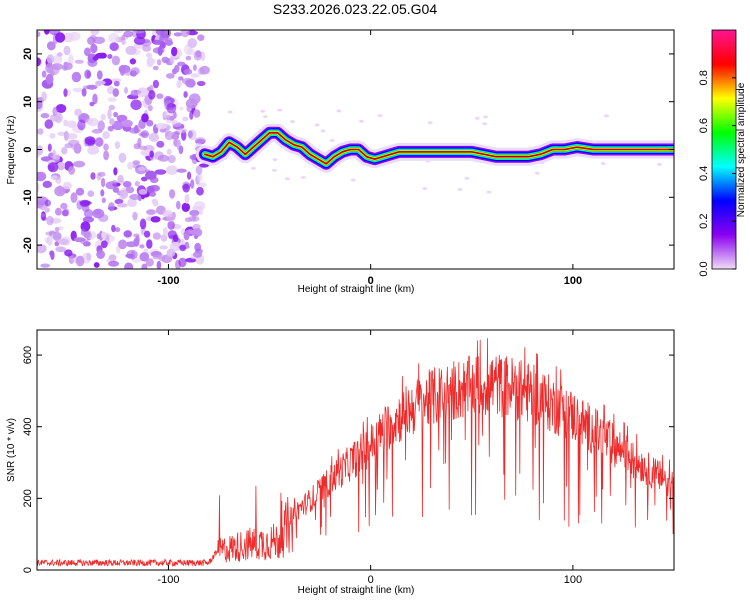  What do you see at coordinates (371, 281) in the screenshot?
I see `spectrogram-xtick-label: 0` at bounding box center [371, 281].